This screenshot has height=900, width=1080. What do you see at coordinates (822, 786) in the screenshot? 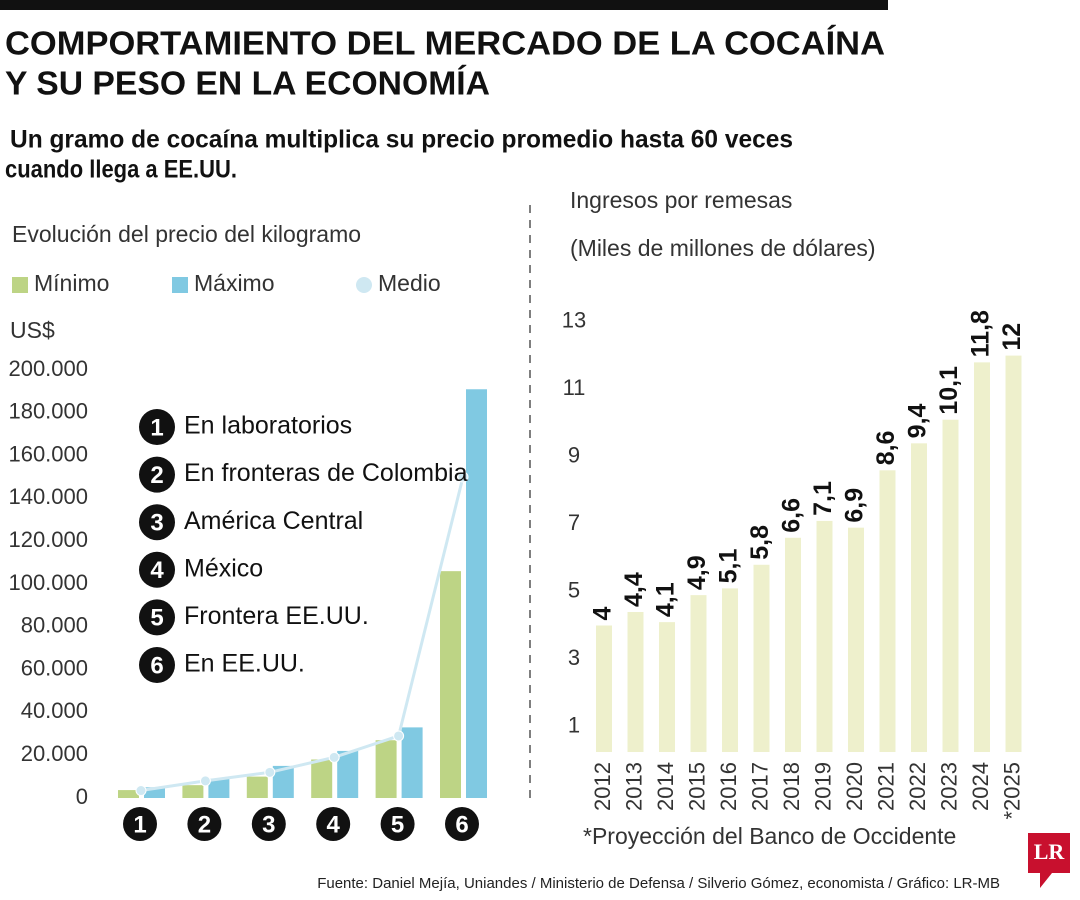
I see `x-tick-label: 2019` at bounding box center [822, 786].